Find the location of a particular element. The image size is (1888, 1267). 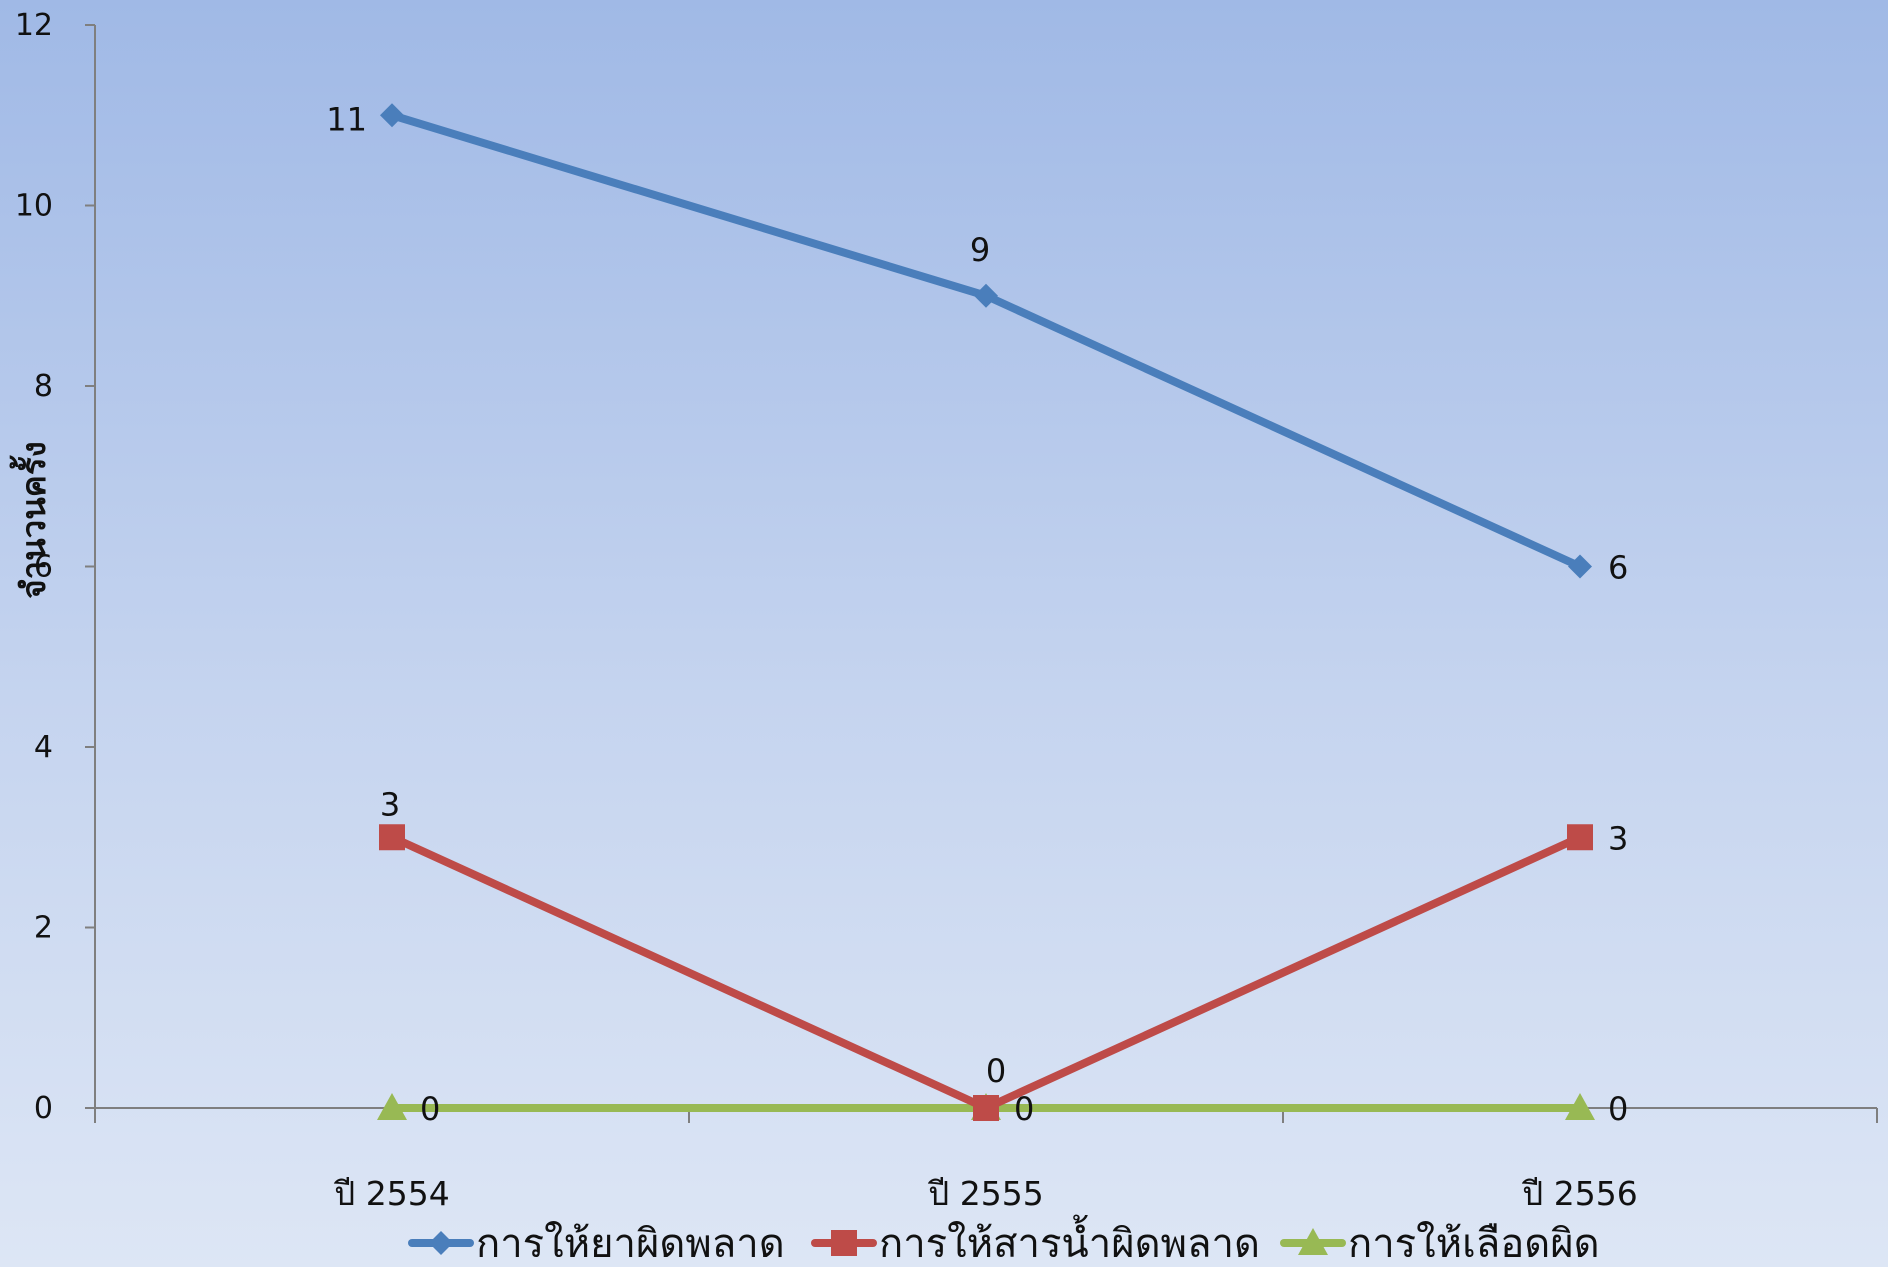

legend-label: การให้สารน้ำผิดพลาด is located at coordinates (1069, 1240).